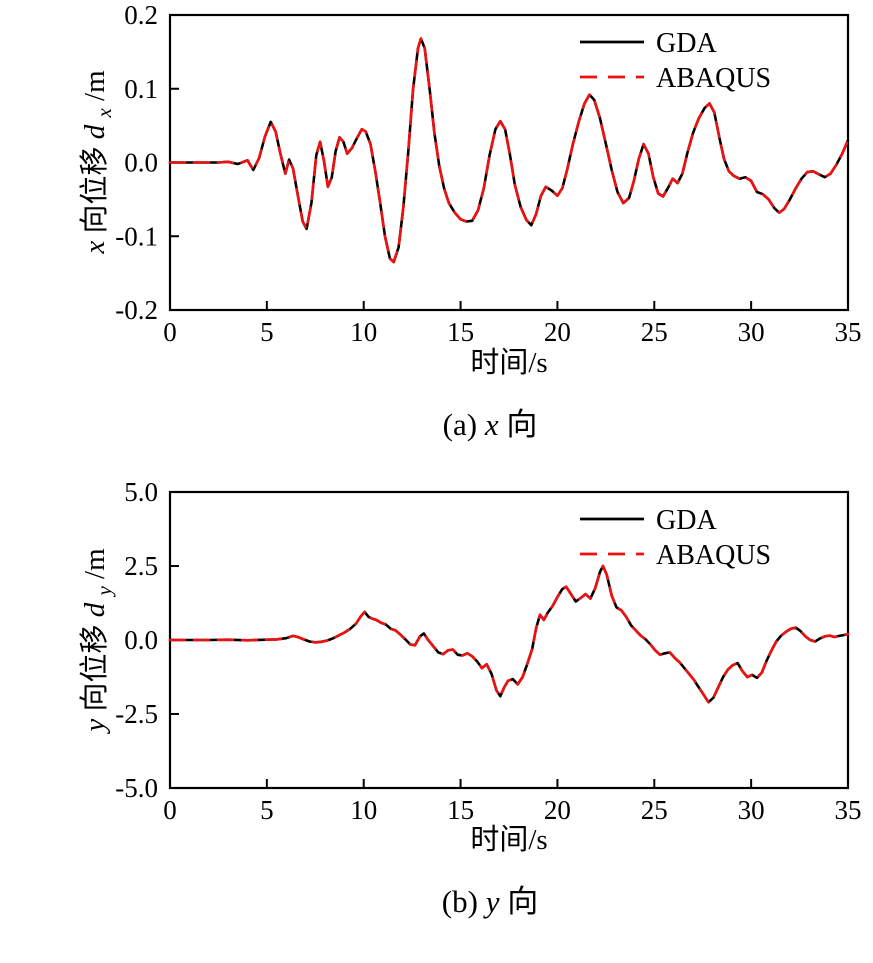  Describe the element at coordinates (141, 566) in the screenshot. I see `y-tick-label: 2.5` at that location.